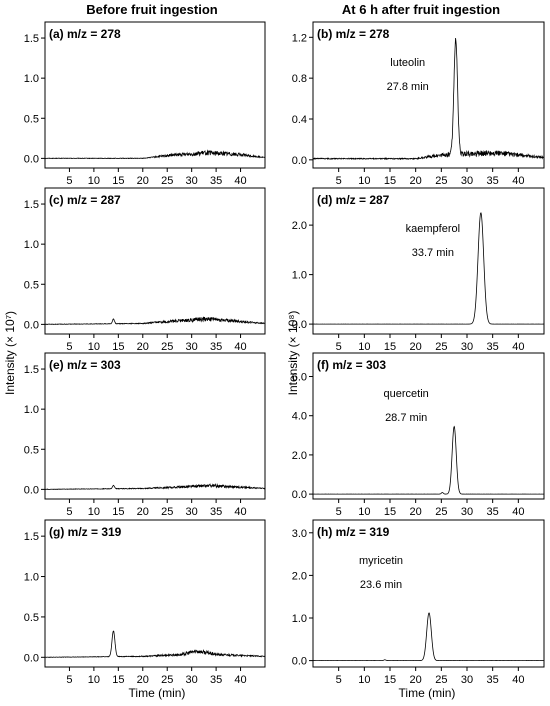 This screenshot has width=550, height=706. What do you see at coordinates (299, 79) in the screenshot?
I see `y-tick-label: 0.8` at bounding box center [299, 79].